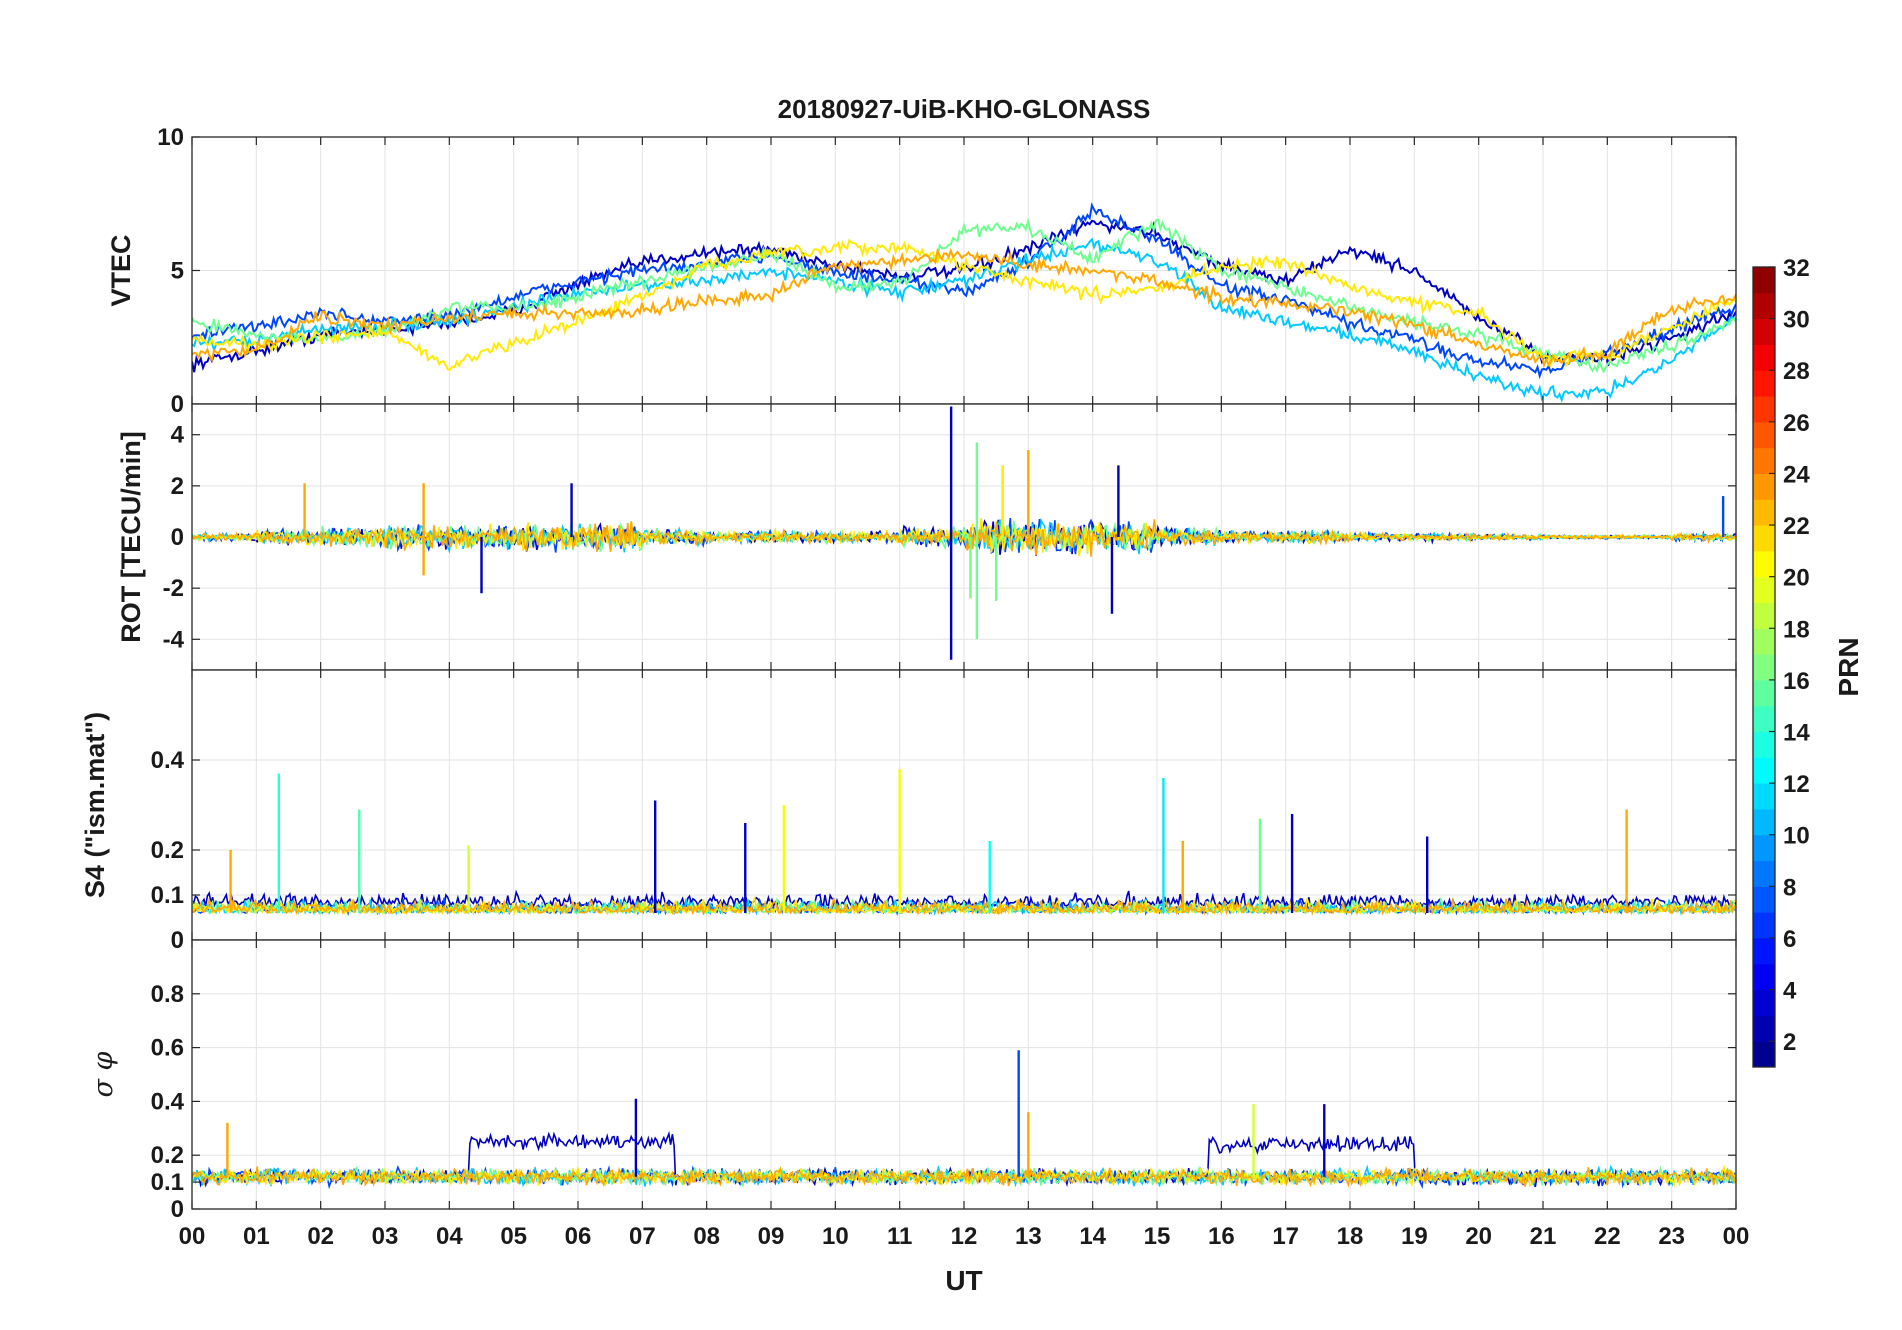 The image size is (1902, 1330). Describe the element at coordinates (1221, 1236) in the screenshot. I see `x-tick-label: 16` at that location.